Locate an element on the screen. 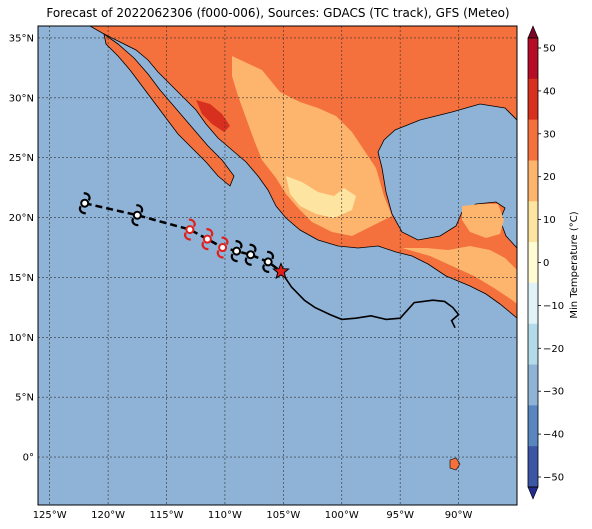 This screenshot has height=529, width=592. lon-tick-label: 90°W is located at coordinates (459, 515).